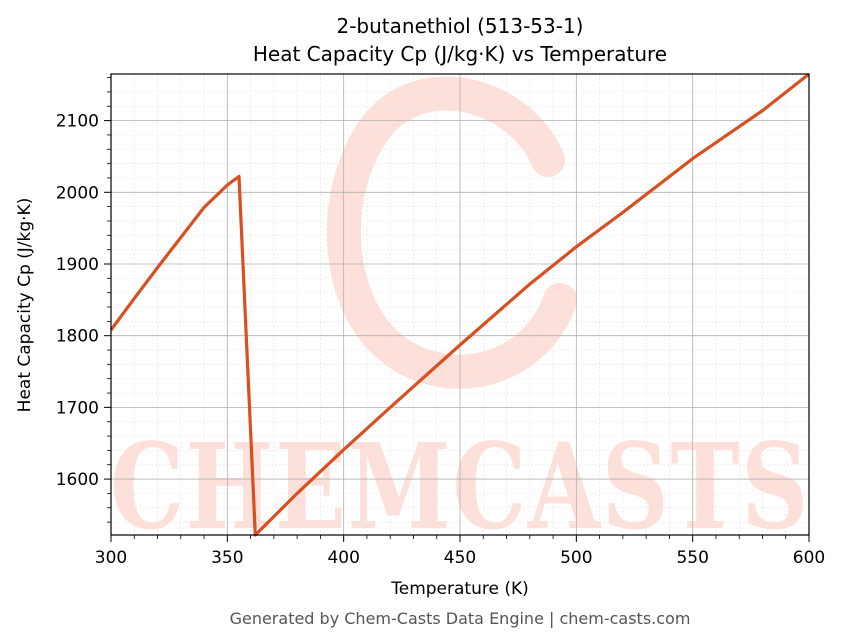  Describe the element at coordinates (459, 589) in the screenshot. I see `x-axis-label: Temperature (K)` at that location.